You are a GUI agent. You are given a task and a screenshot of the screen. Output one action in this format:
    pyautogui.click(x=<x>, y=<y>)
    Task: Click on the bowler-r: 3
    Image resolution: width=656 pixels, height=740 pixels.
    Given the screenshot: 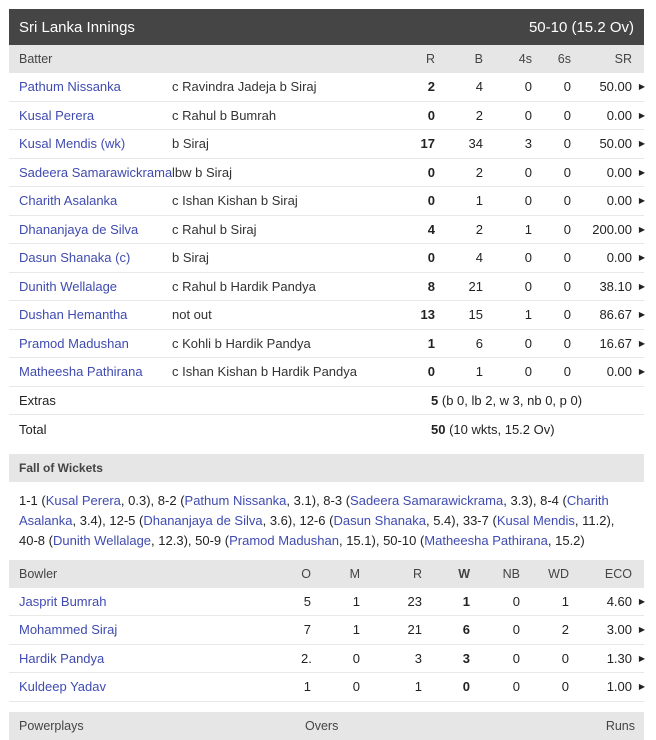 What is the action you would take?
    pyautogui.click(x=418, y=658)
    